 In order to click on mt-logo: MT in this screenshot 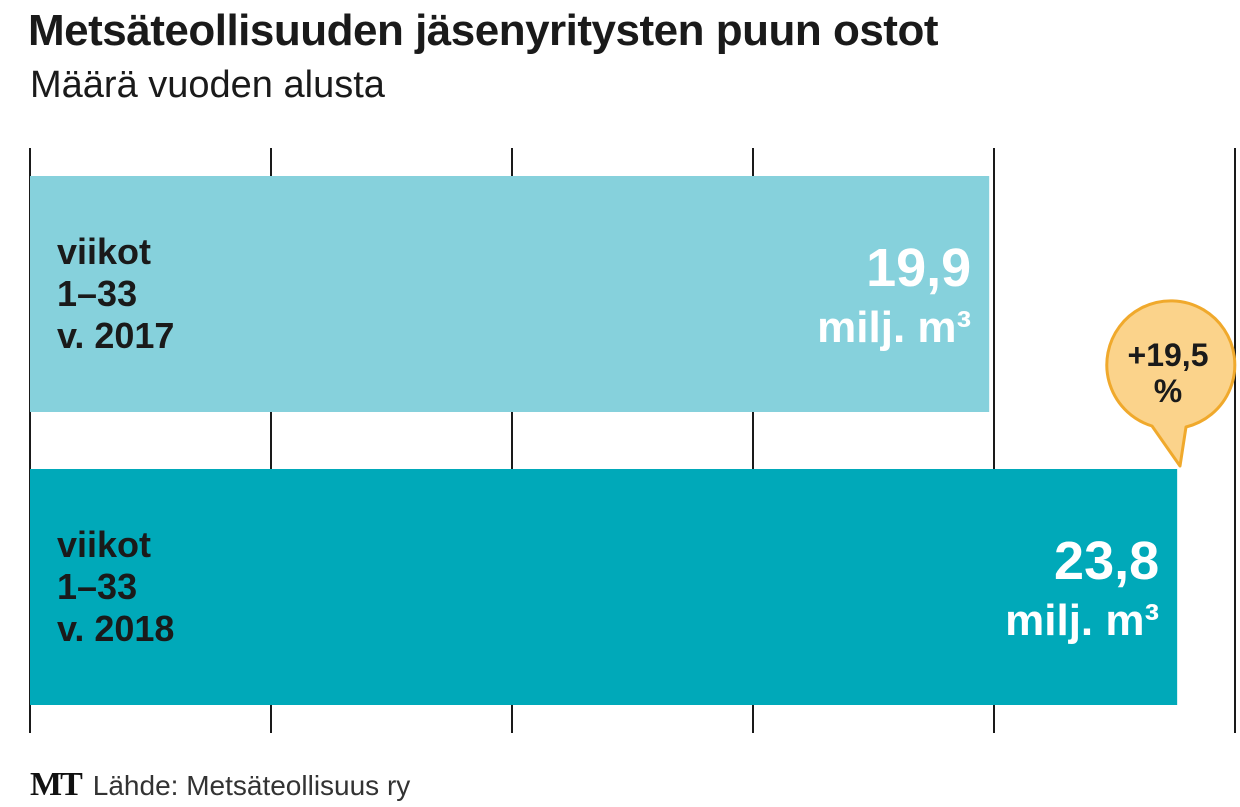, I will do `click(56, 784)`.